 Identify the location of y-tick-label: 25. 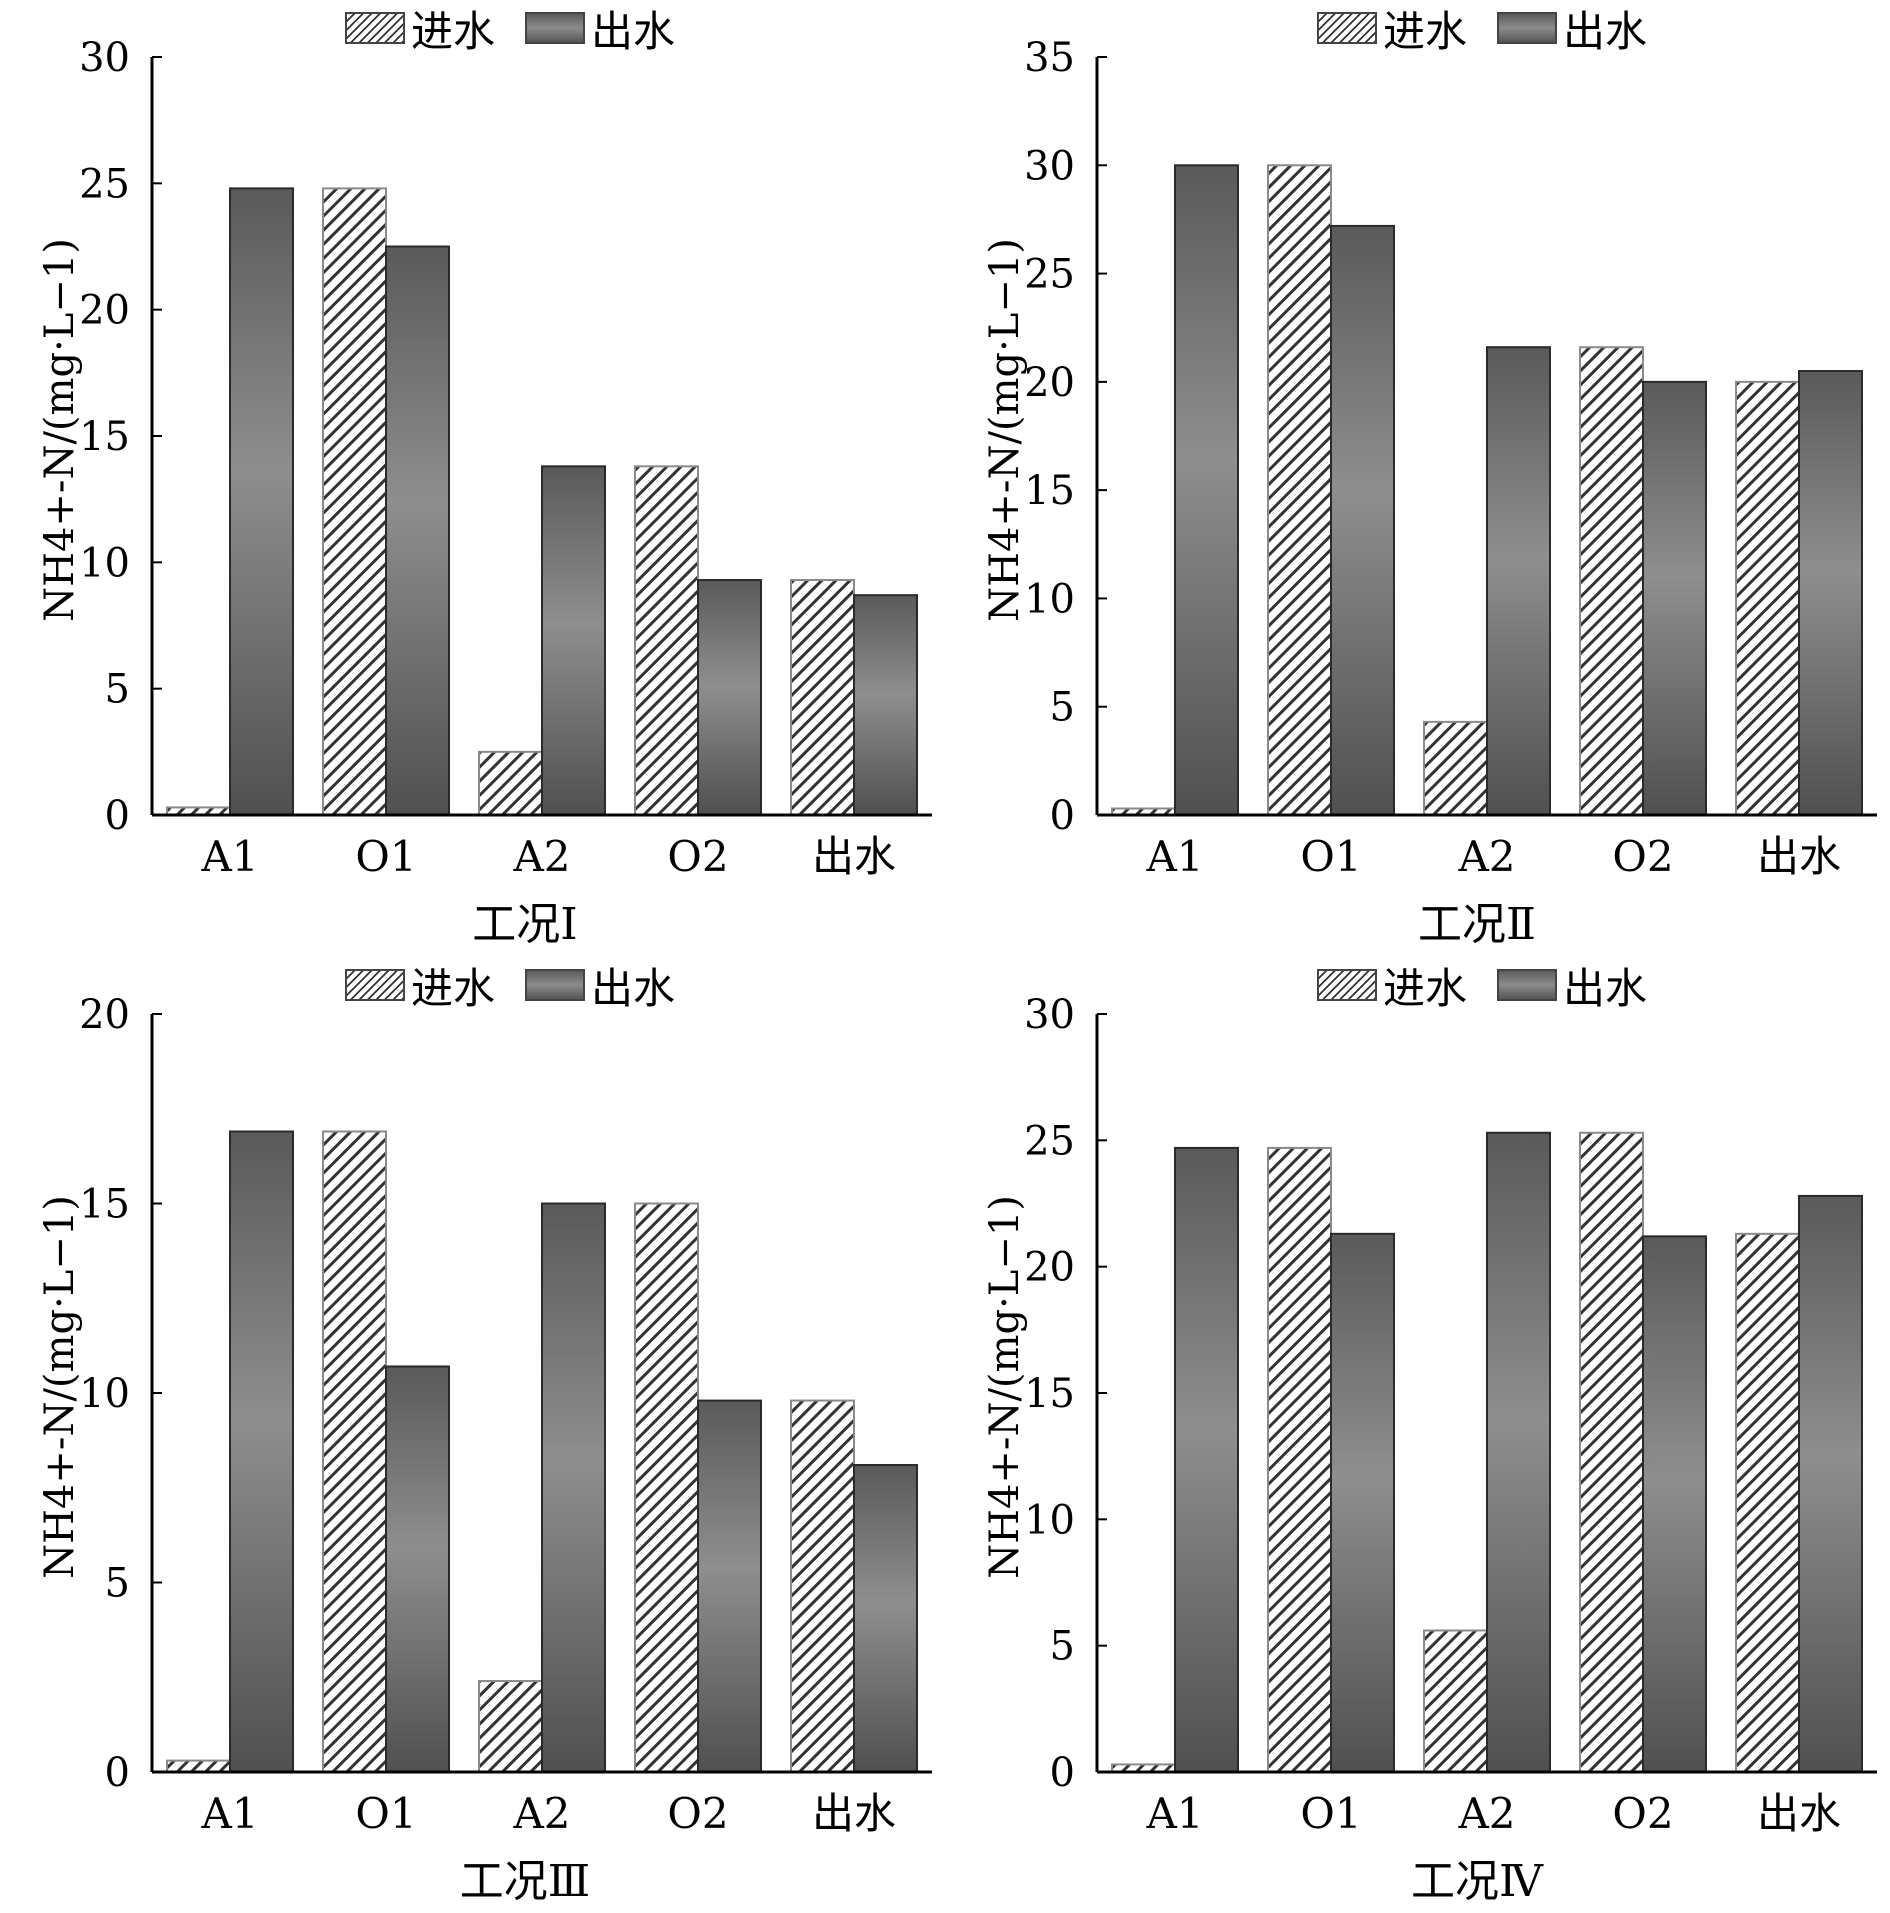
(104, 184).